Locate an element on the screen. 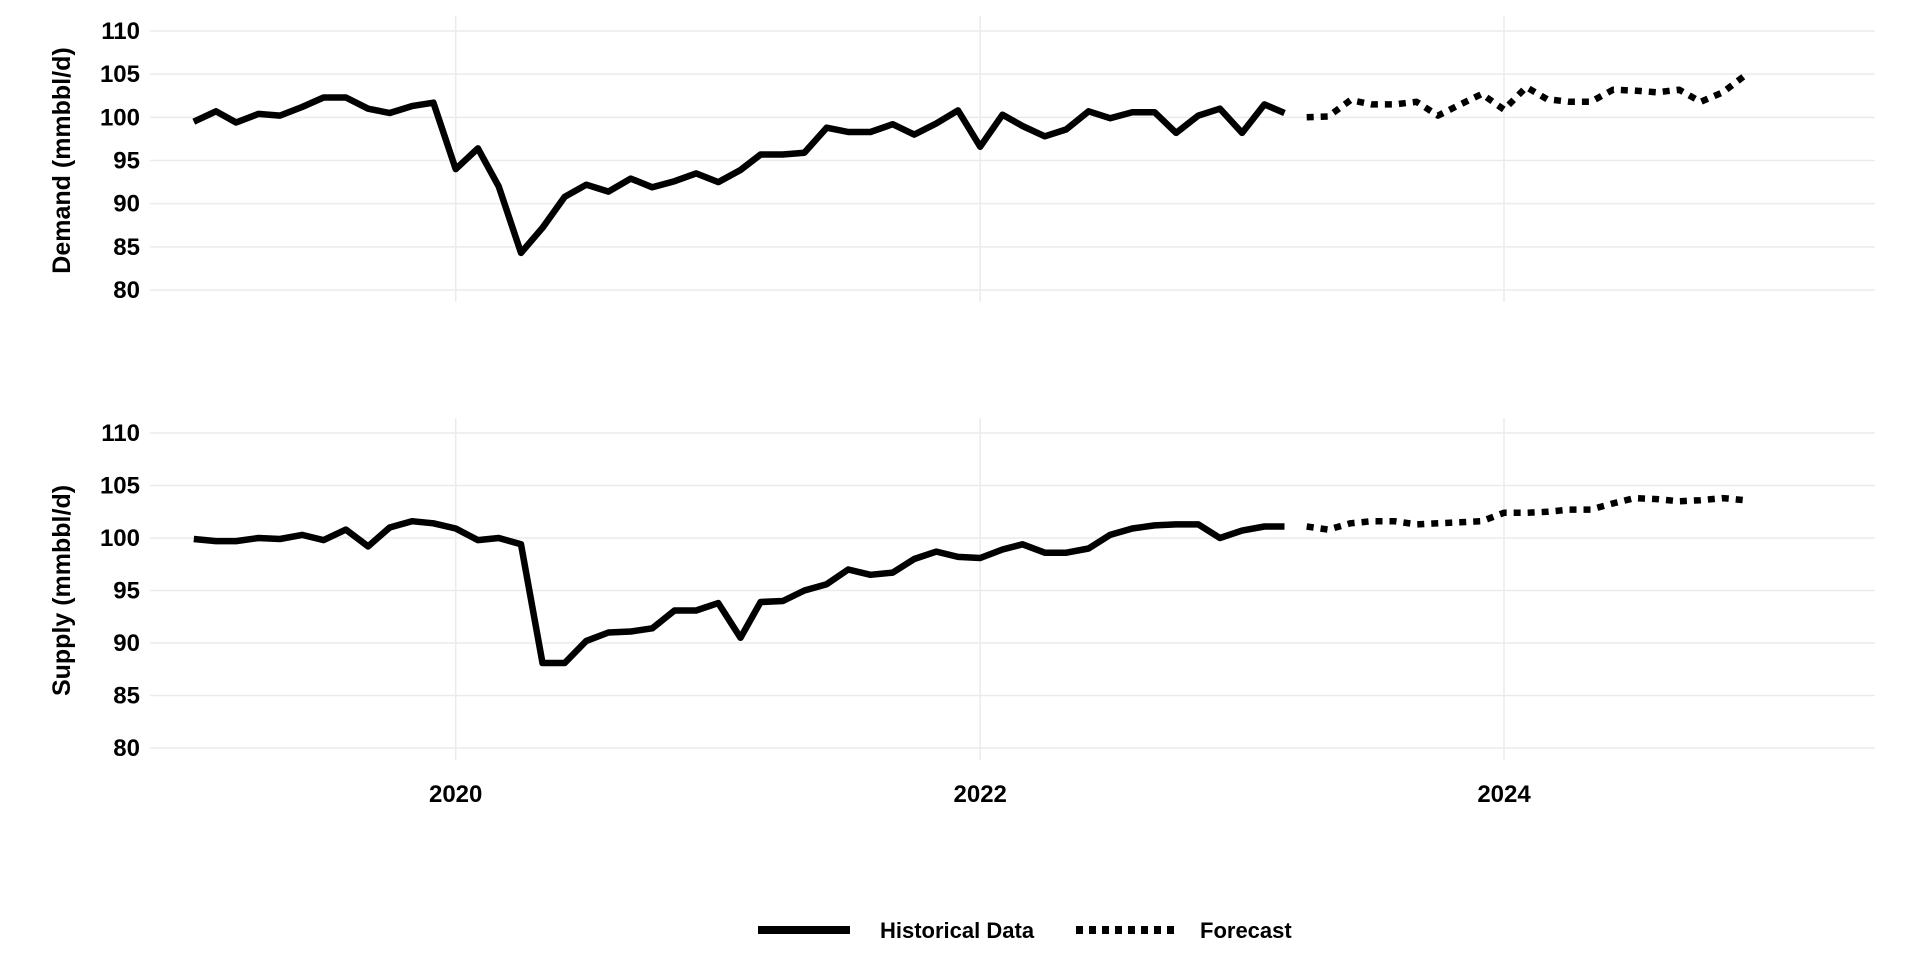 The height and width of the screenshot is (960, 1920). legend-label-historical: Historical Data is located at coordinates (957, 930).